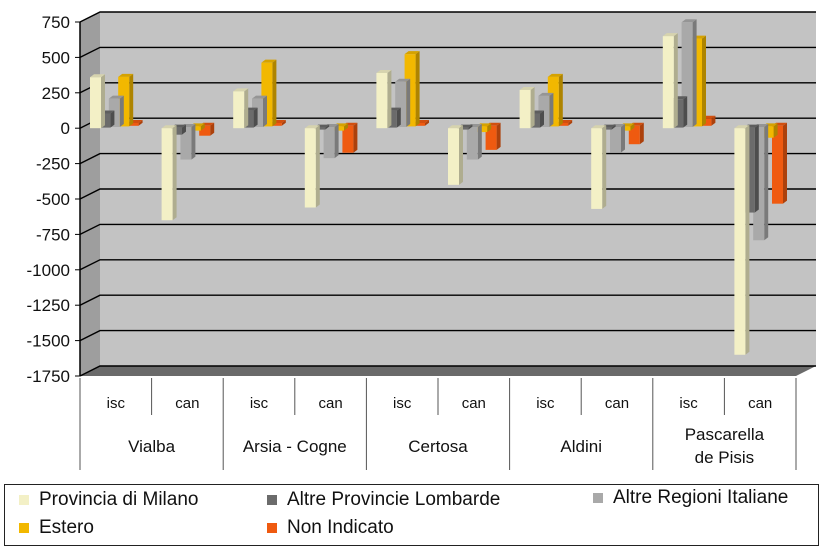 The width and height of the screenshot is (824, 551). I want to click on legend-label: Provincia di Milano, so click(119, 499).